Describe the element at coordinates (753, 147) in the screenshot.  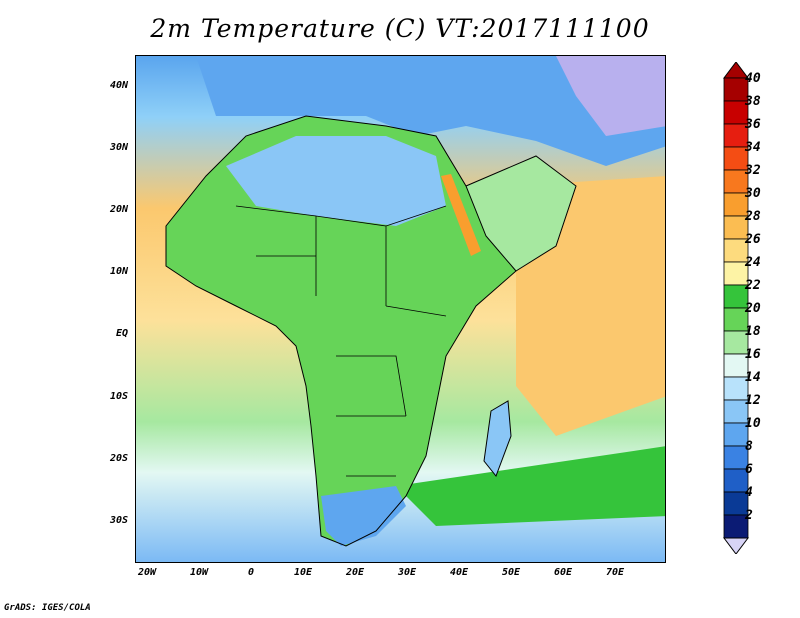
I see `colorbar-label: 34` at that location.